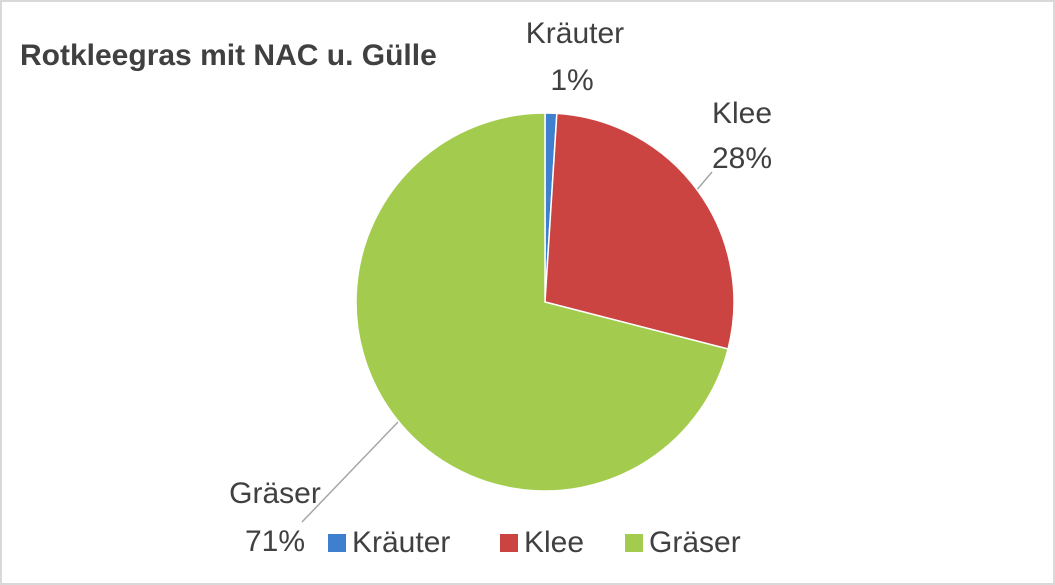 The width and height of the screenshot is (1055, 585). What do you see at coordinates (554, 542) in the screenshot?
I see `legend-label: Klee` at bounding box center [554, 542].